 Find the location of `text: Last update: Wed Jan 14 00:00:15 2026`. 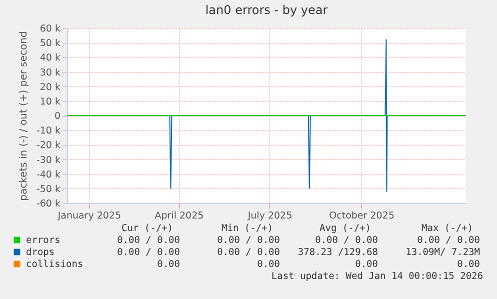

text: Last update: Wed Jan 14 00:00:15 2026 is located at coordinates (377, 276).